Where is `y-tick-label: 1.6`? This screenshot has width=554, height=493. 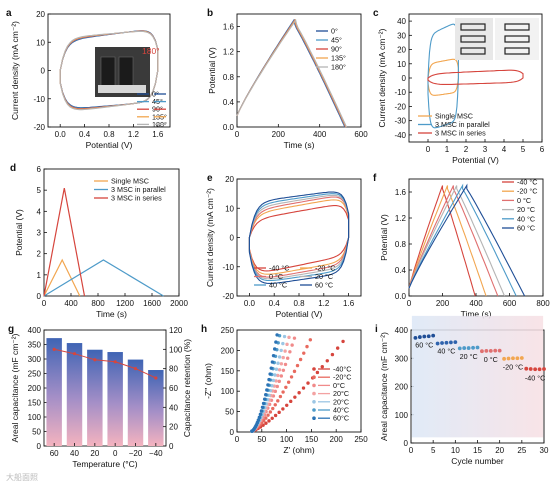
y-tick-label: 1.6 is located at coordinates (229, 27).